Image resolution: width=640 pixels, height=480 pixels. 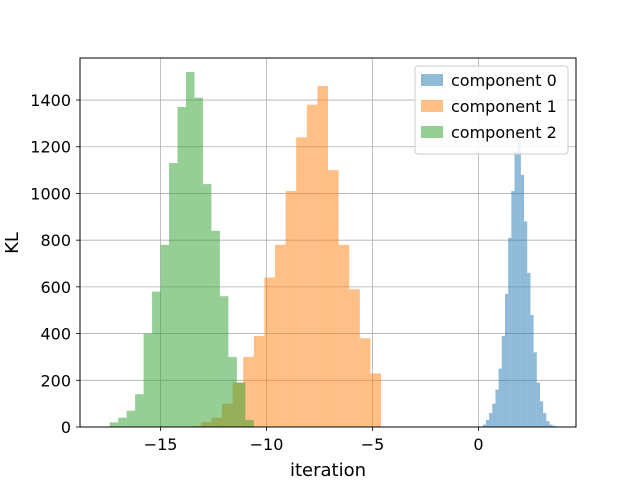 What do you see at coordinates (55, 240) in the screenshot?
I see `y-tick-label: 800` at bounding box center [55, 240].